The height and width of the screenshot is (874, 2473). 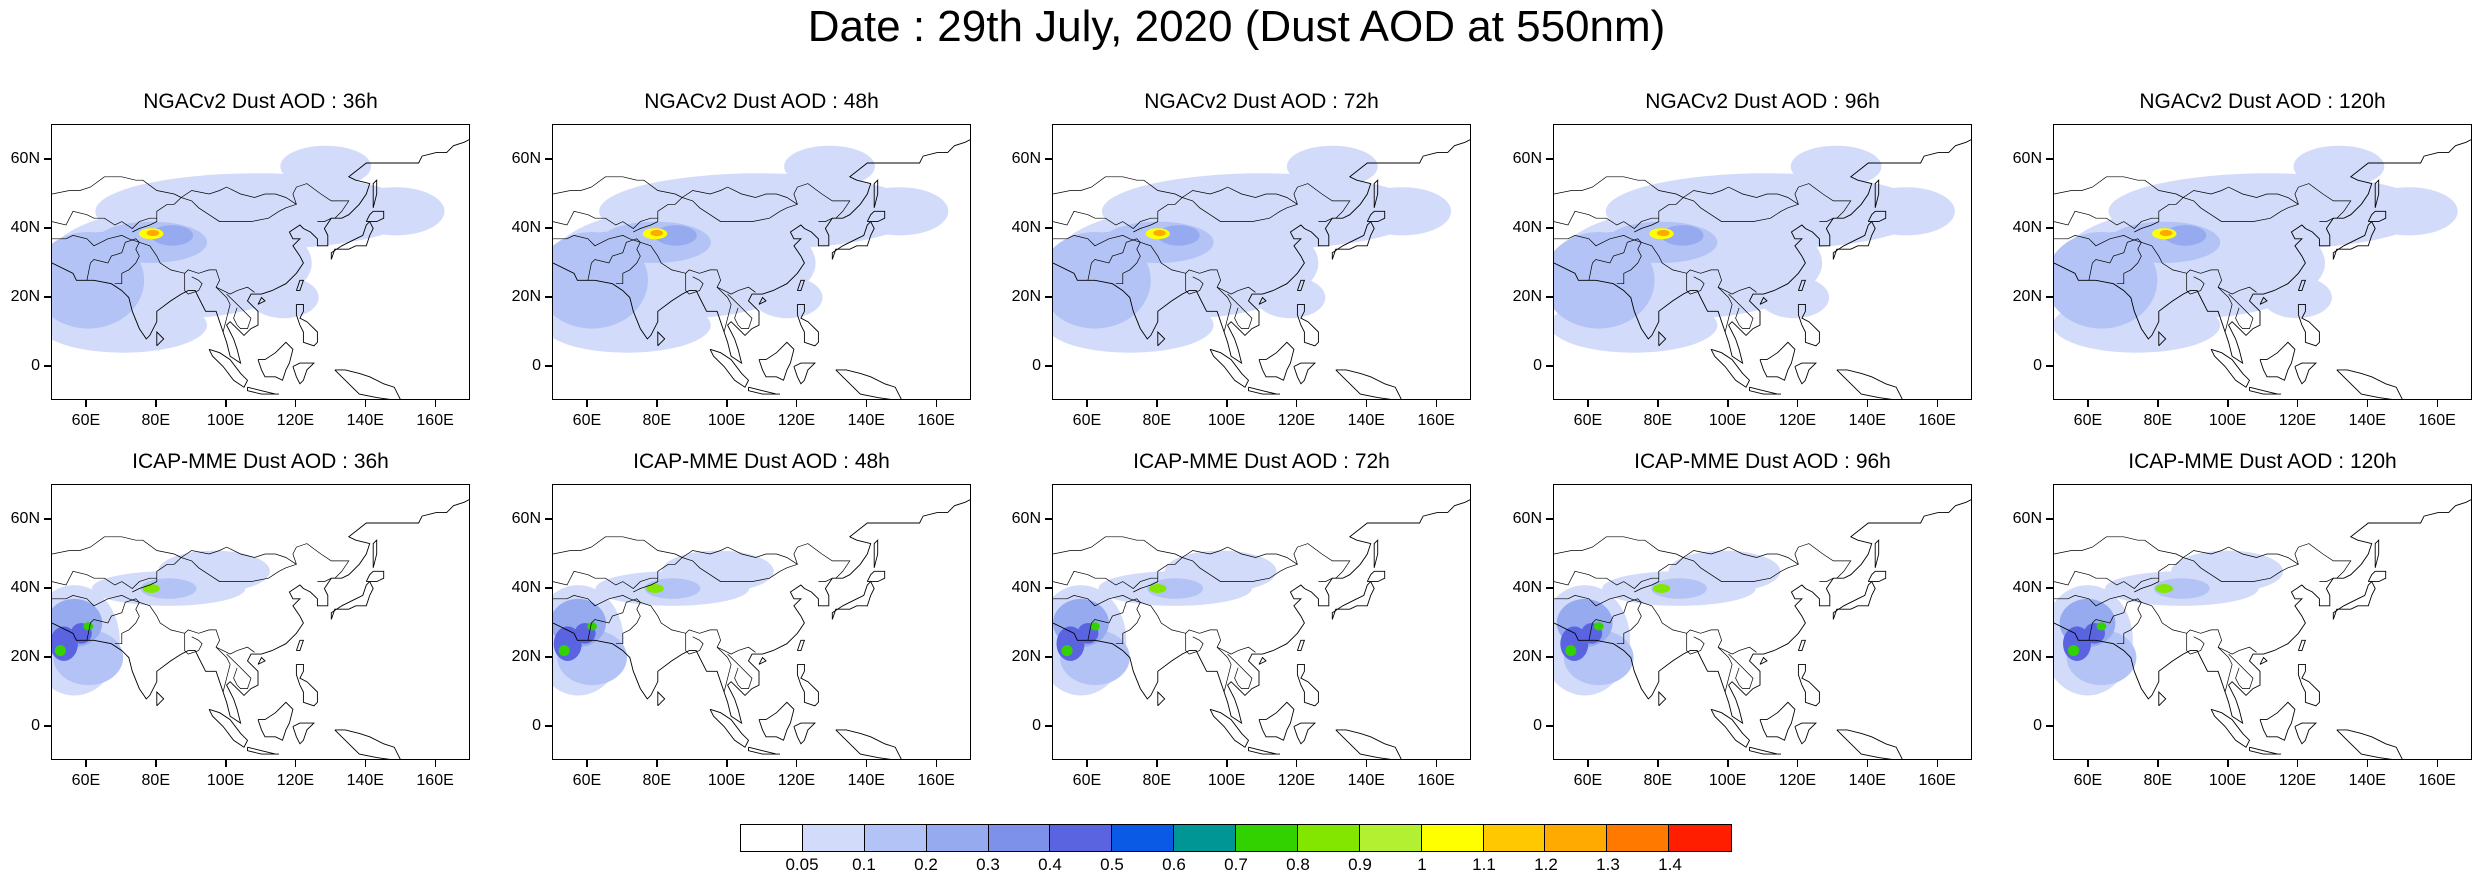 I want to click on colorbar-cell, so click(x=1576, y=838).